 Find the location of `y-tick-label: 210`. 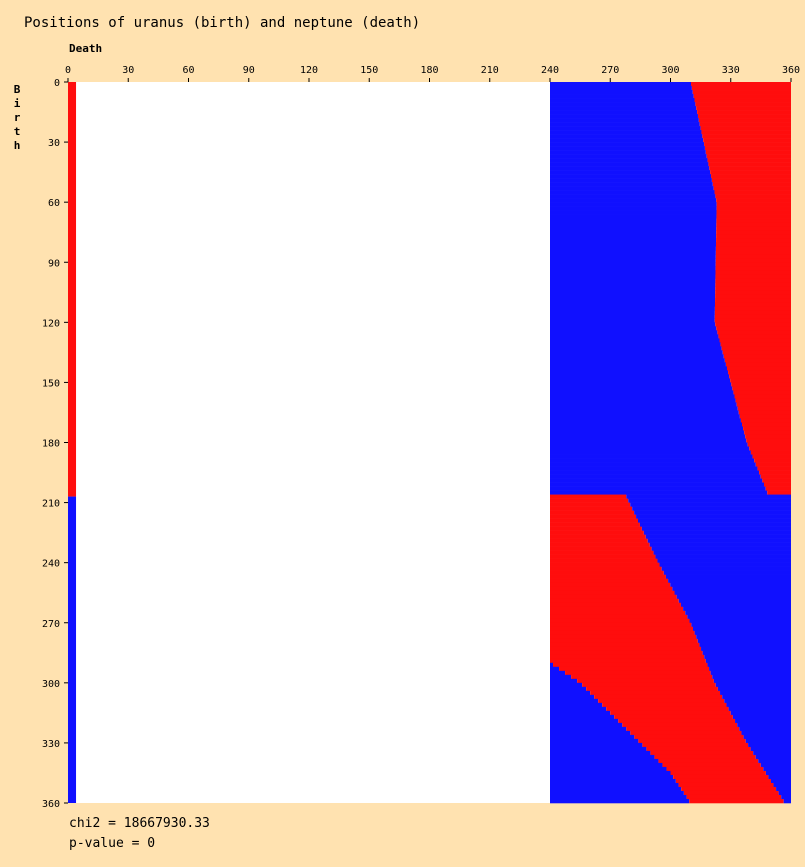

y-tick-label: 210 is located at coordinates (51, 504).